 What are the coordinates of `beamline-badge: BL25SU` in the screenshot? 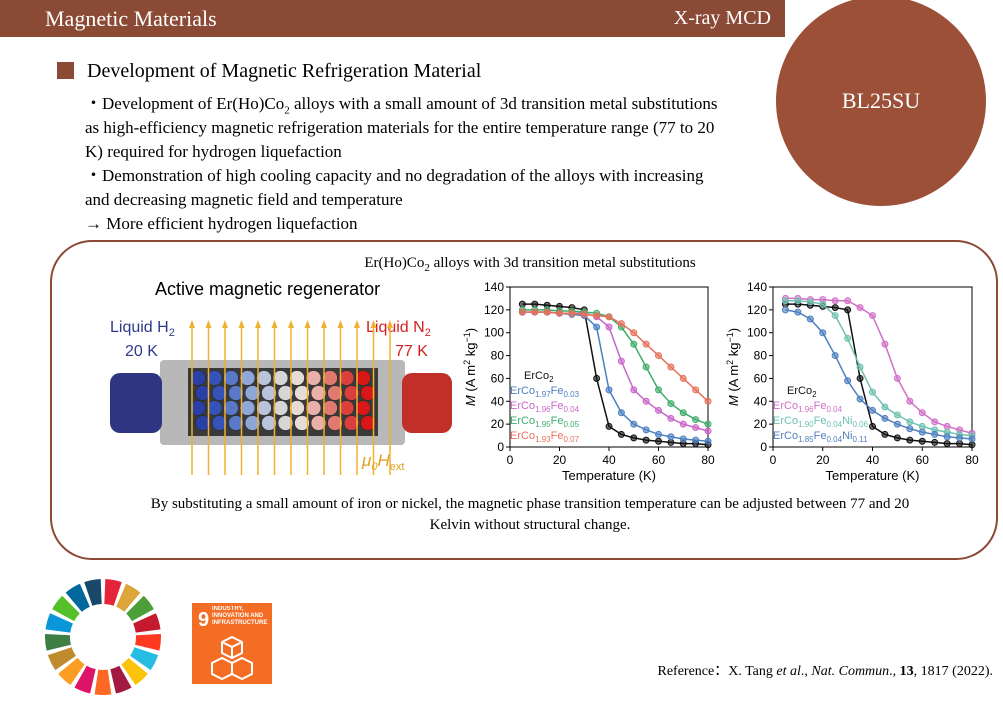 It's located at (881, 103).